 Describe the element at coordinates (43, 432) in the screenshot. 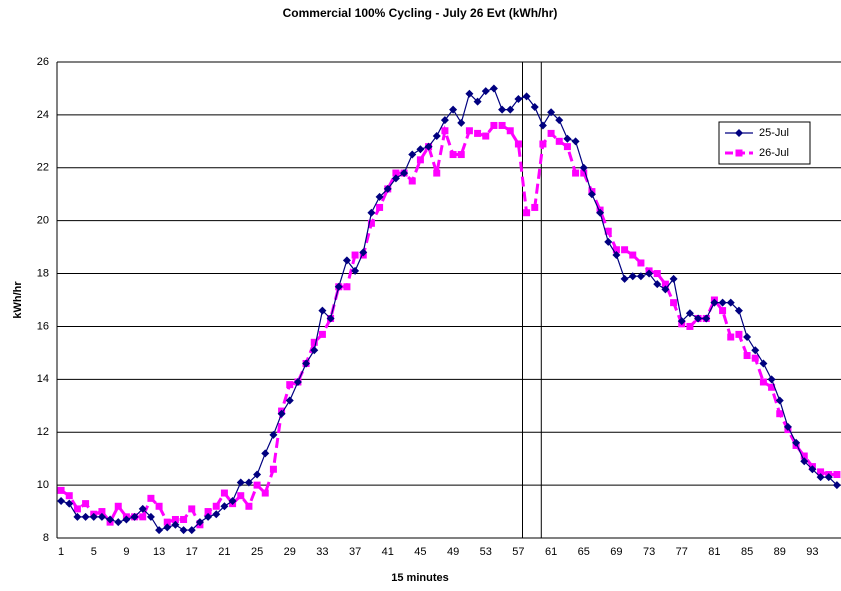

I see `y-tick-label: 12` at that location.